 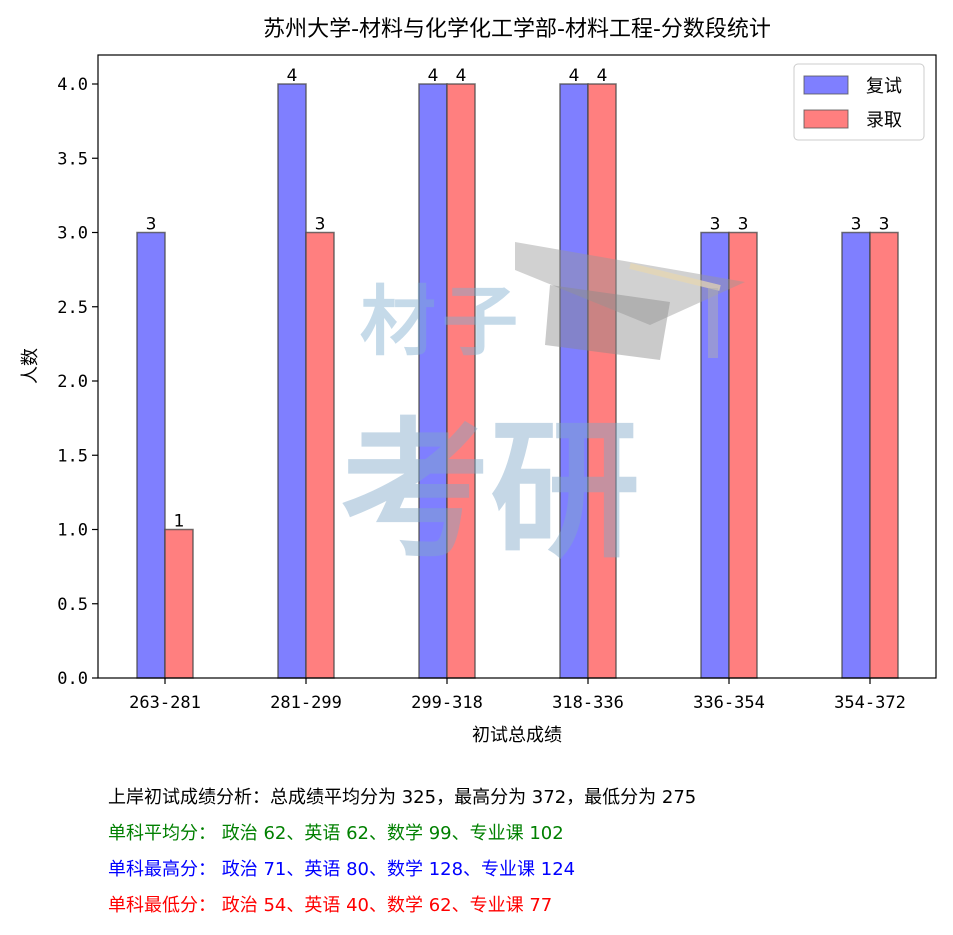 I want to click on data-label-fushi-263-281: 3, so click(x=151, y=225).